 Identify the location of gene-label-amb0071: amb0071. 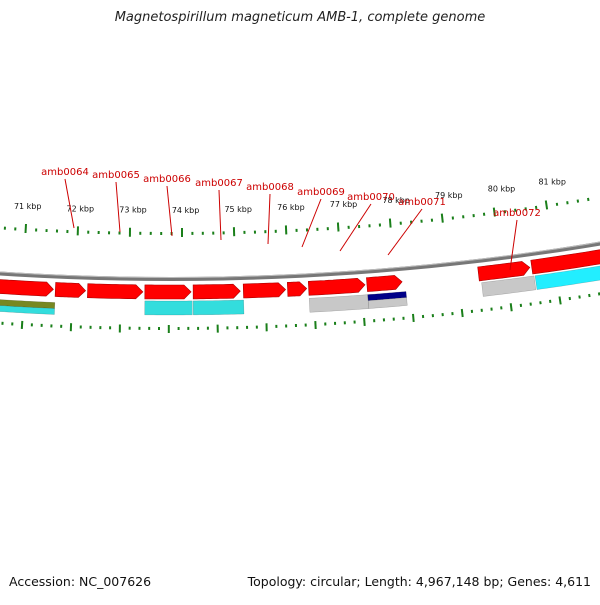
(422, 202).